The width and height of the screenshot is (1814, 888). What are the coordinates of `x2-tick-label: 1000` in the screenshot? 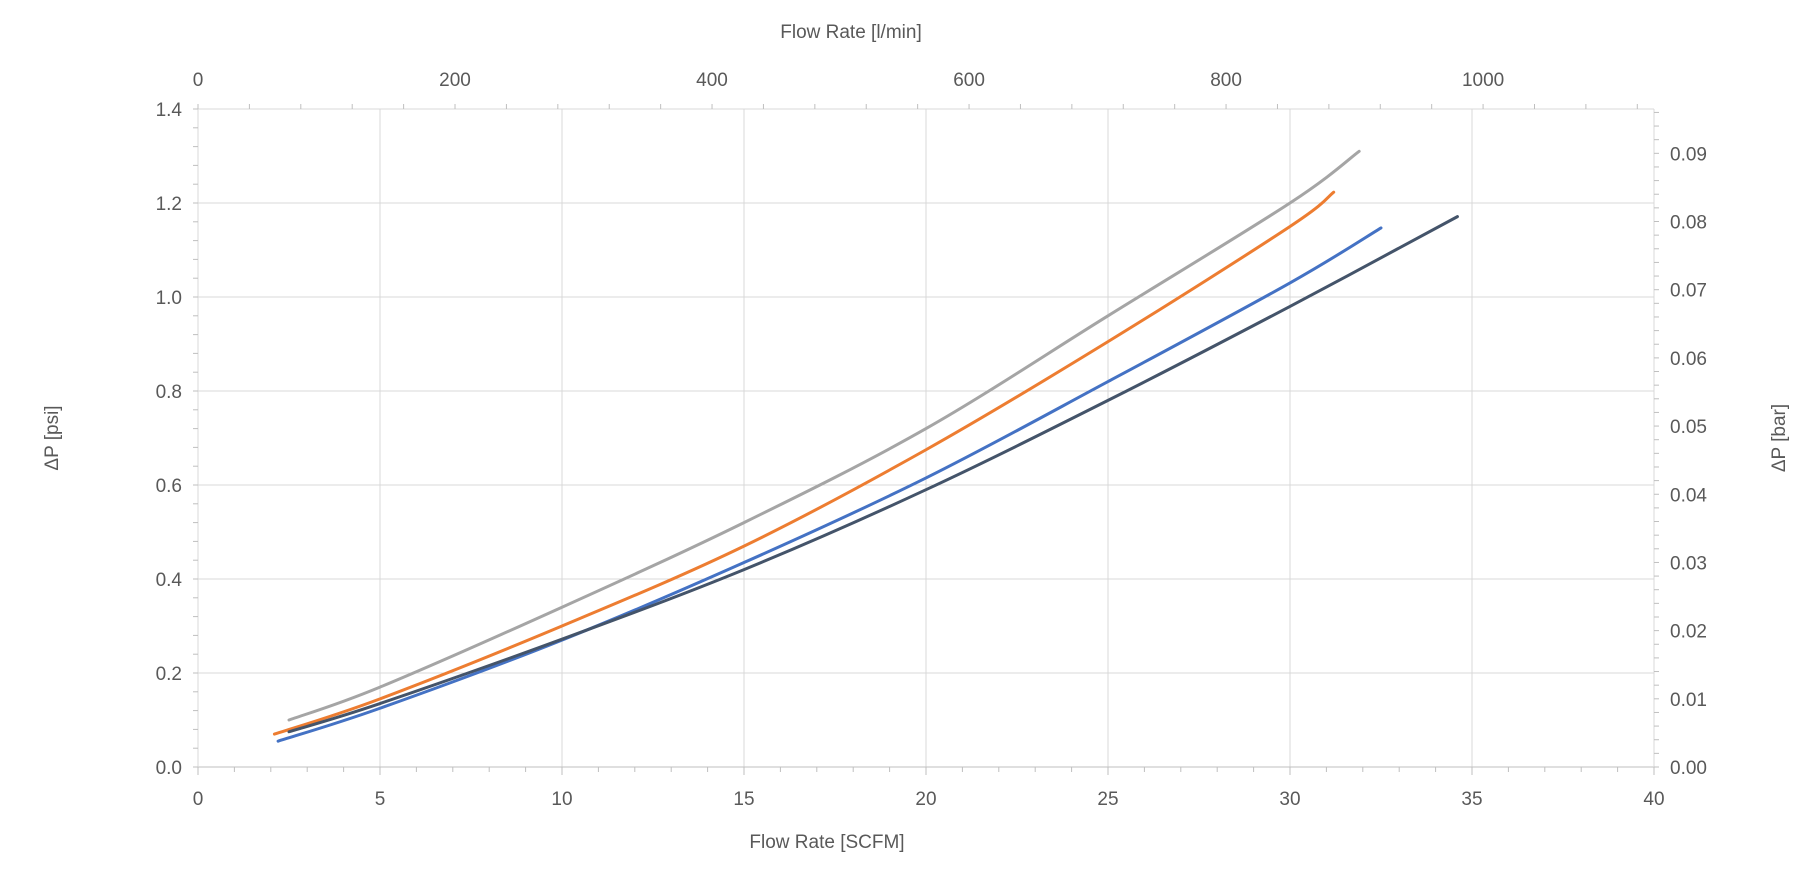 It's located at (1483, 80).